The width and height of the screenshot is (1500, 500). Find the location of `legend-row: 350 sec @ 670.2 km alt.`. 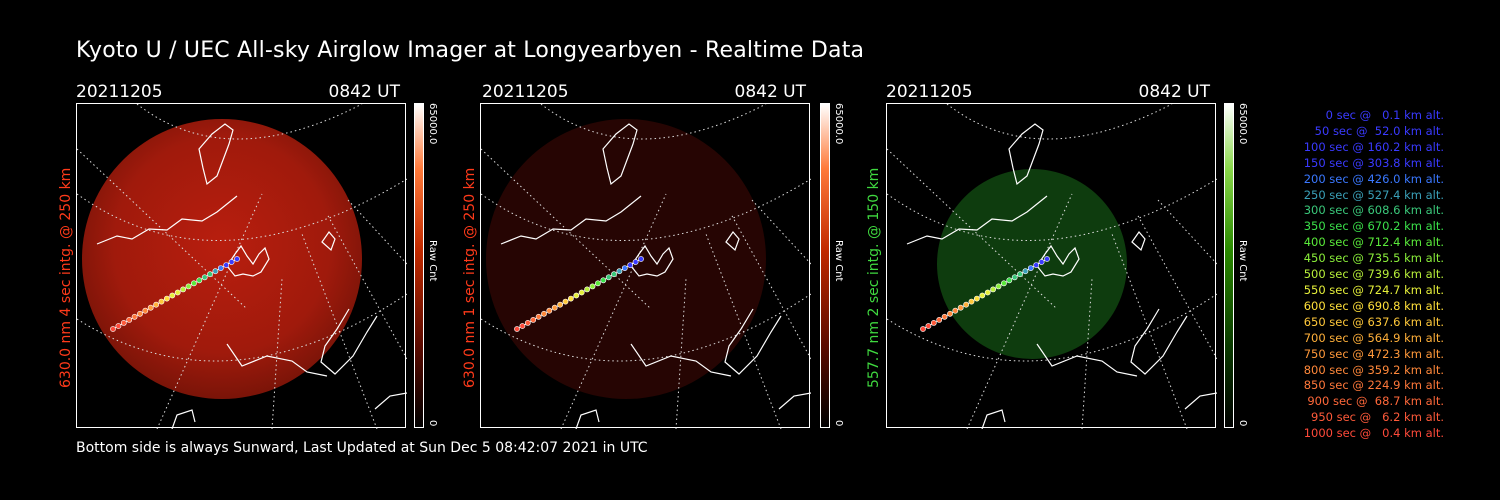

legend-row: 350 sec @ 670.2 km alt. is located at coordinates (1373, 226).